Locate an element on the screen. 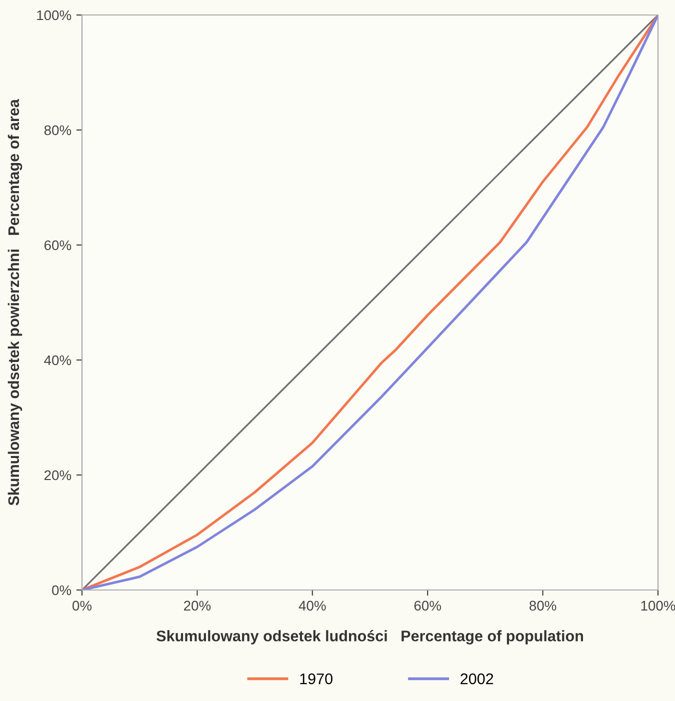  y-axis-title: Skumulowany odsetek powierzchni Percentage of area is located at coordinates (15, 302).